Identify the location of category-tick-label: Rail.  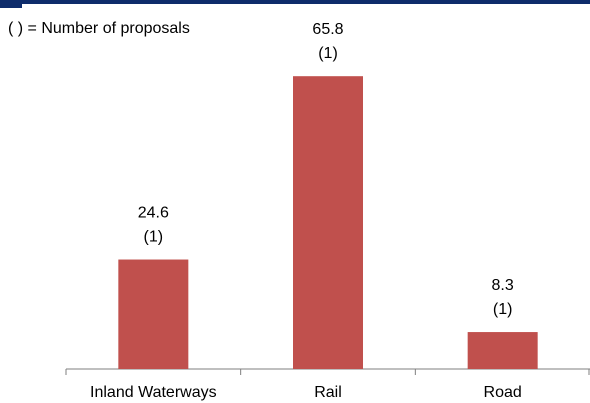
(328, 392).